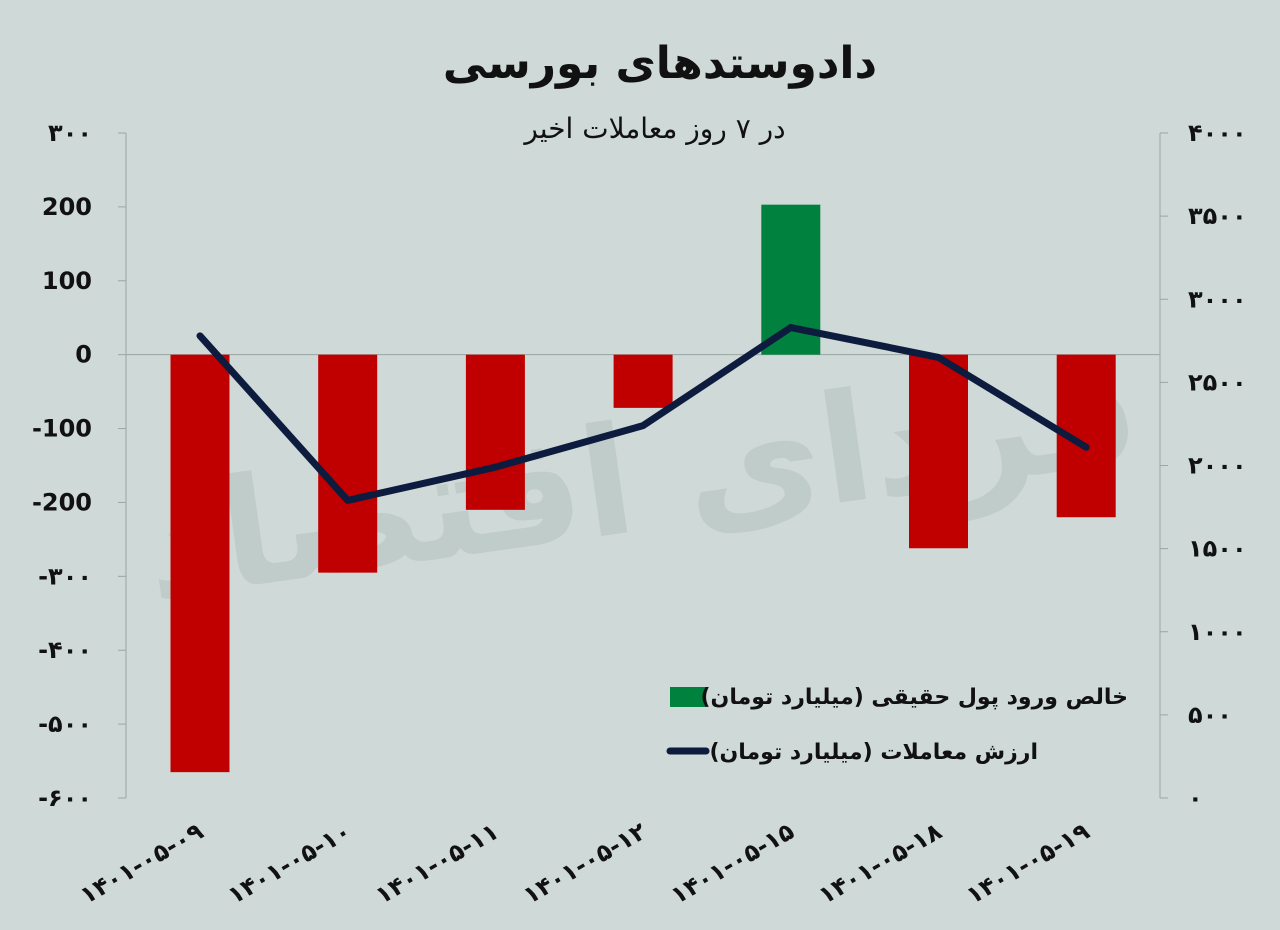 This screenshot has height=930, width=1280. I want to click on left-tick-label: -100, so click(62, 429).